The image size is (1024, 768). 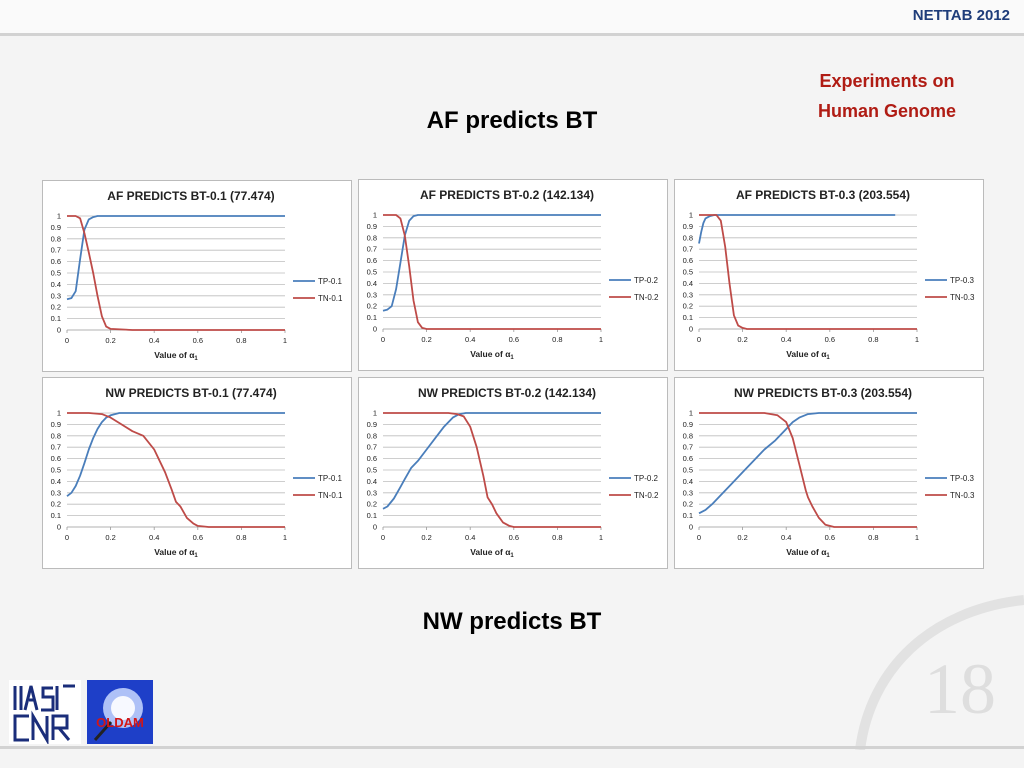 What do you see at coordinates (198, 340) in the screenshot?
I see `x-tick-label: 0.6` at bounding box center [198, 340].